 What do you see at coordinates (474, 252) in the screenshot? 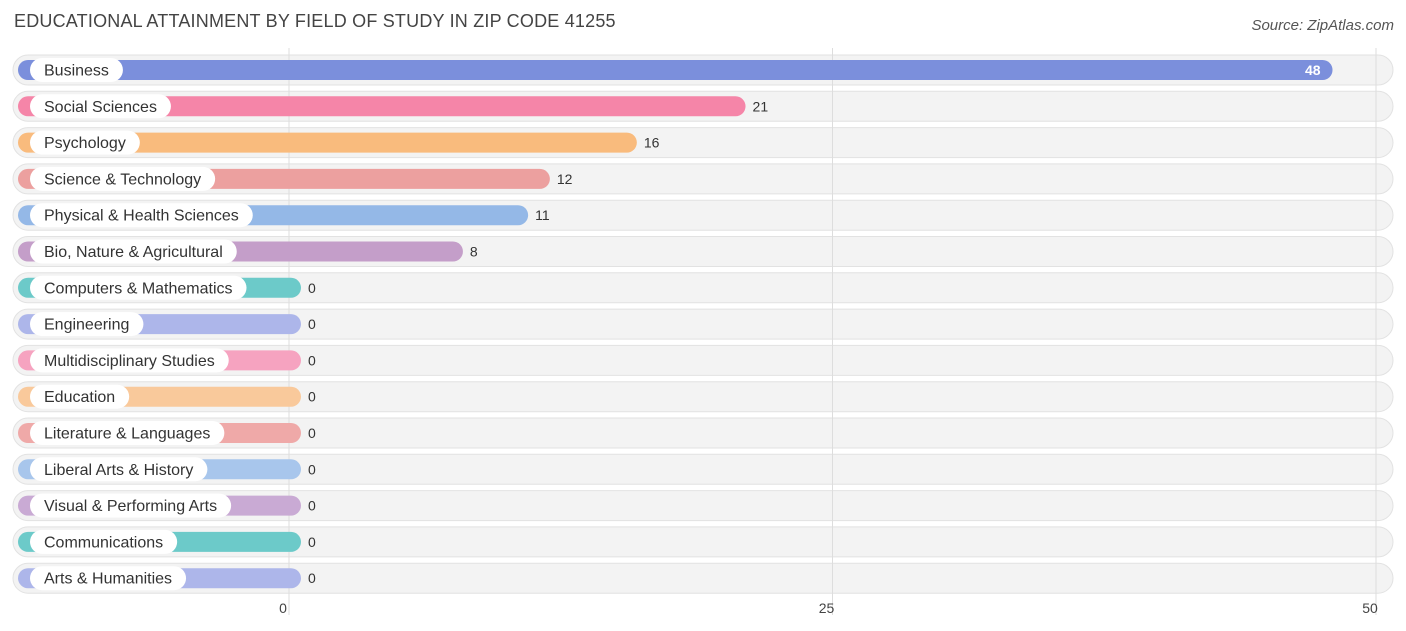
I see `value-label: 8` at bounding box center [474, 252].